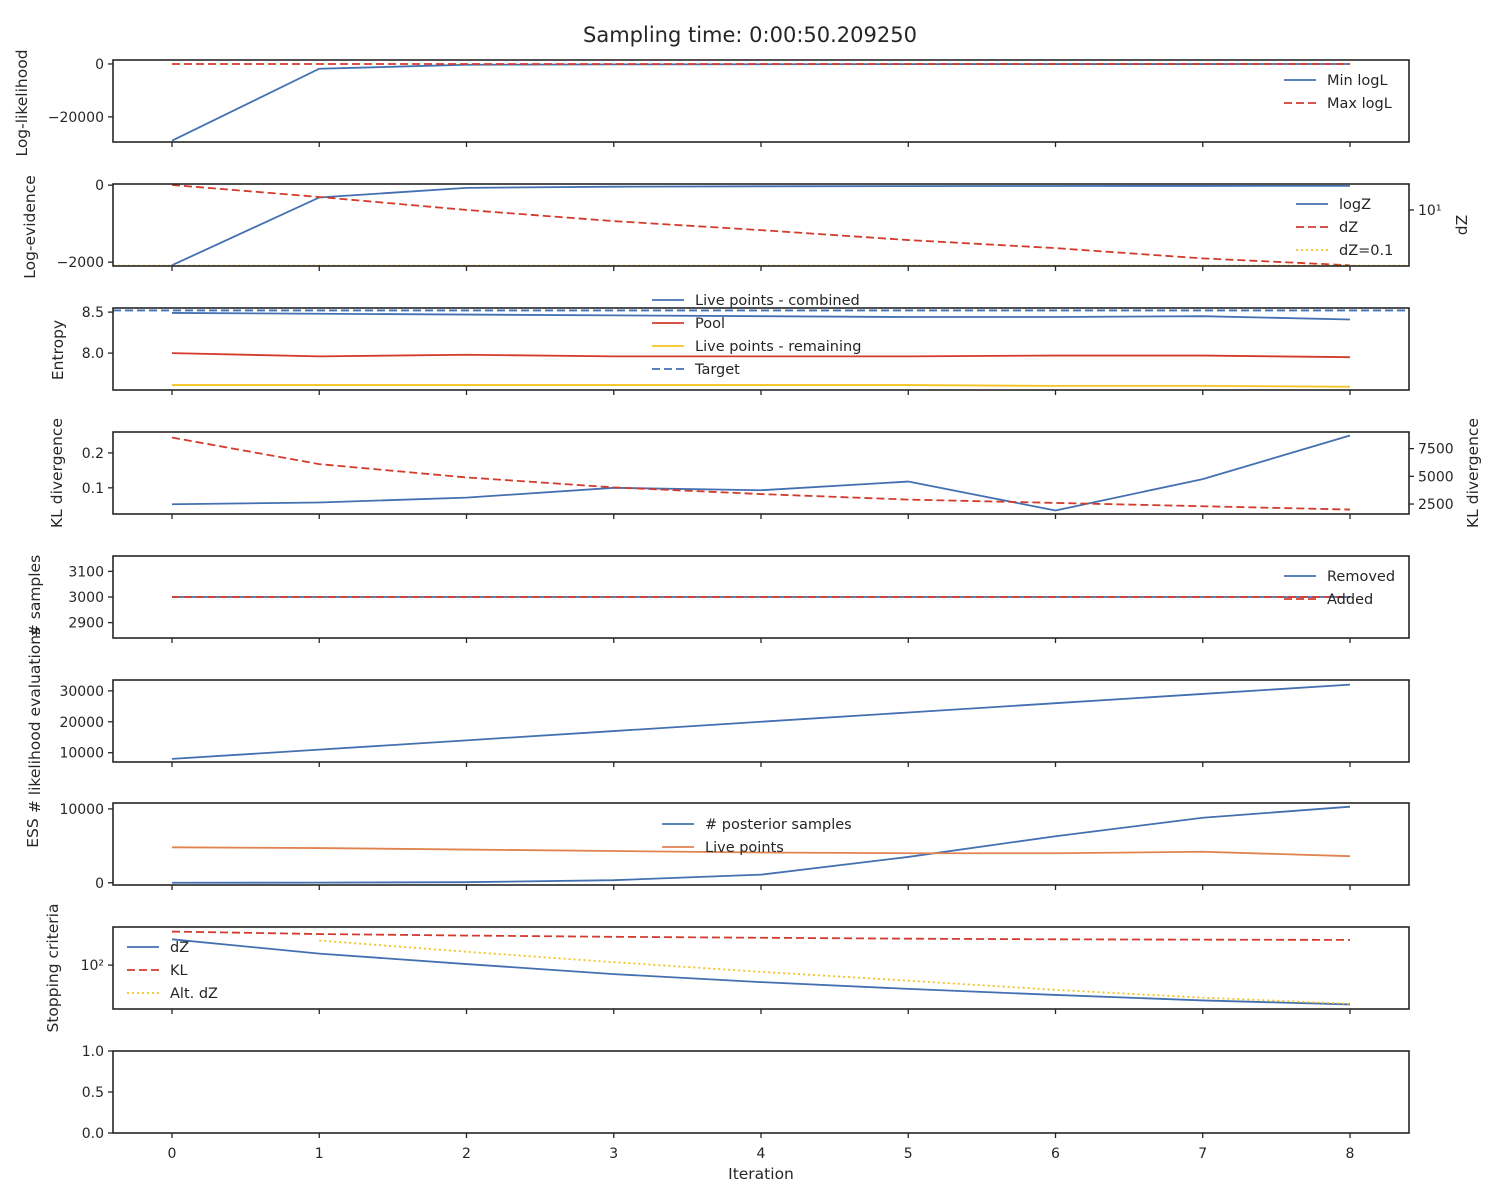 The image size is (1500, 1200). Describe the element at coordinates (1355, 205) in the screenshot. I see `legend-label: logZ` at that location.